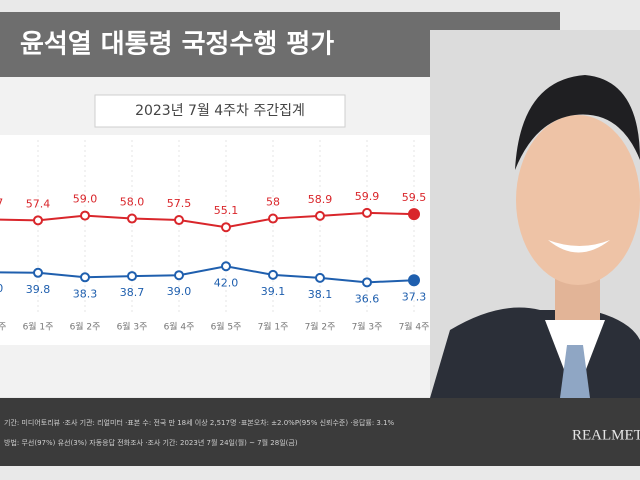 Image resolution: width=640 pixels, height=480 pixels. I want to click on data-label: 37.3, so click(414, 296).